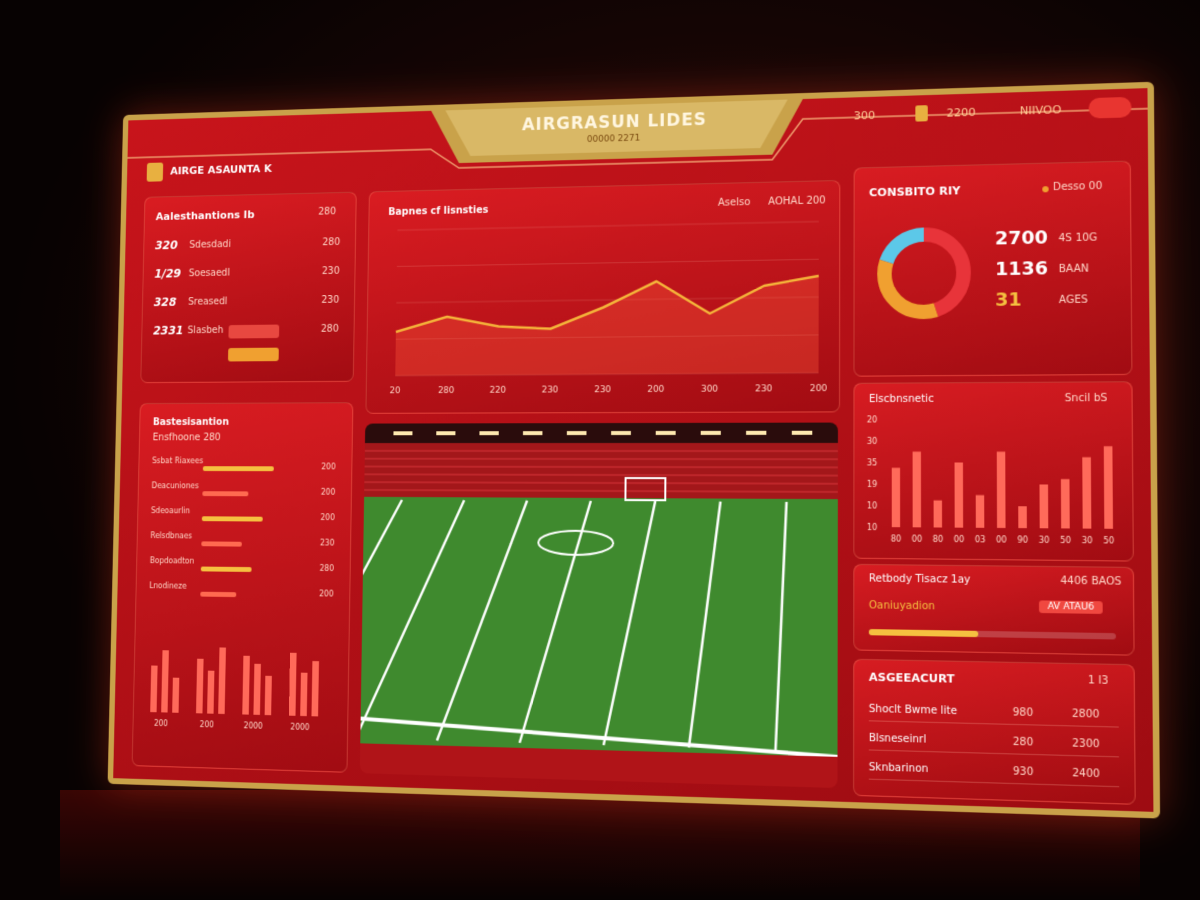 The height and width of the screenshot is (900, 1200). I want to click on chart-svg: 200 200 2000 2000, so click(234, 689).